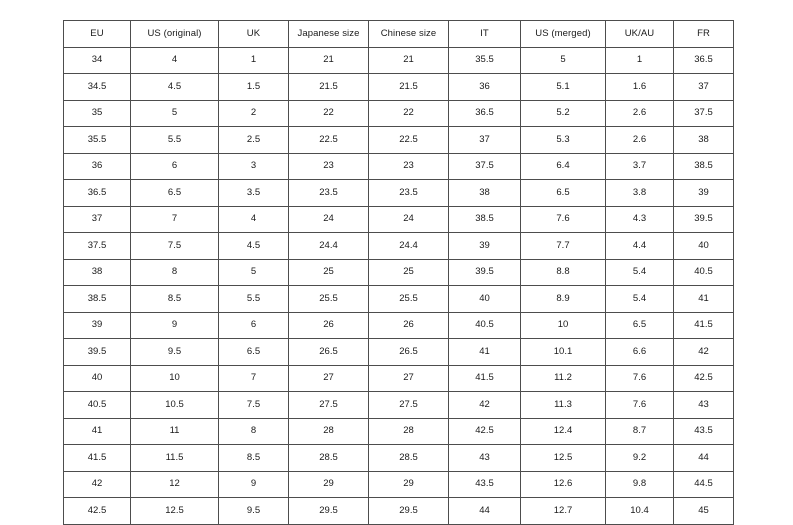 This screenshot has height=525, width=793. I want to click on cell-chinese-size: 22, so click(408, 113).